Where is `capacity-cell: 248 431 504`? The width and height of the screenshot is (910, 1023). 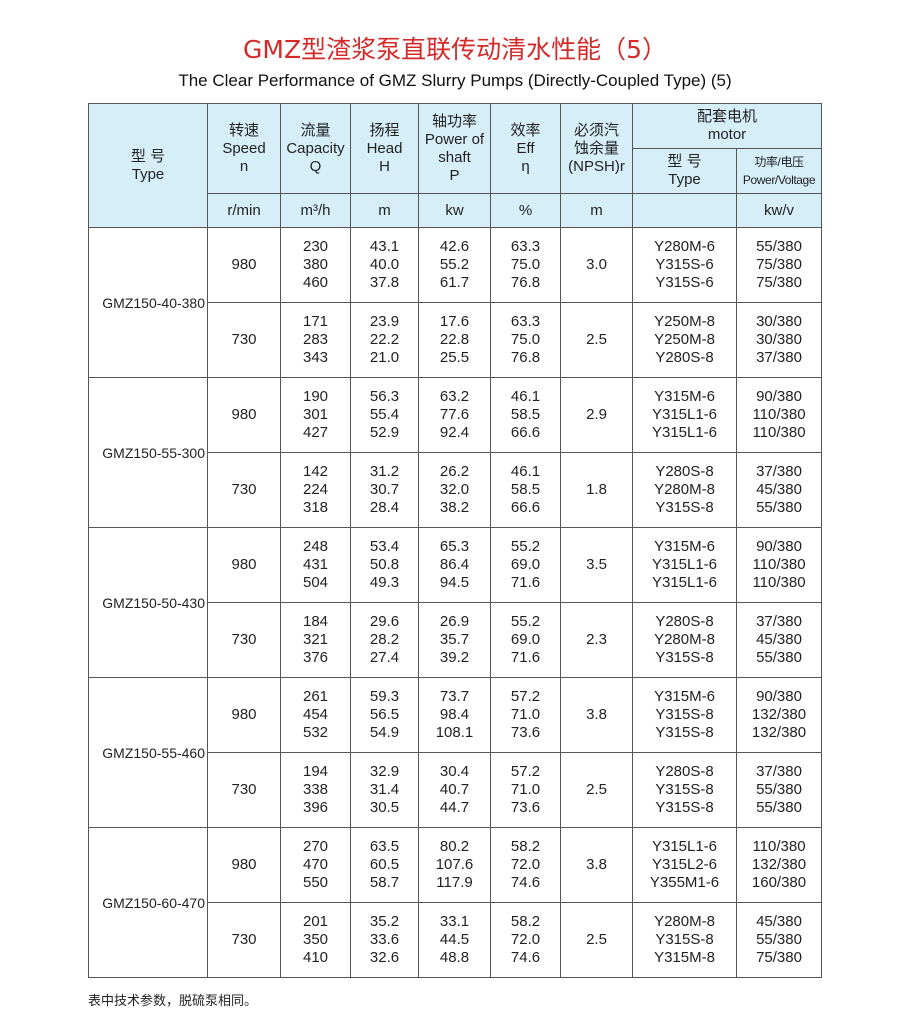
capacity-cell: 248 431 504 is located at coordinates (315, 565).